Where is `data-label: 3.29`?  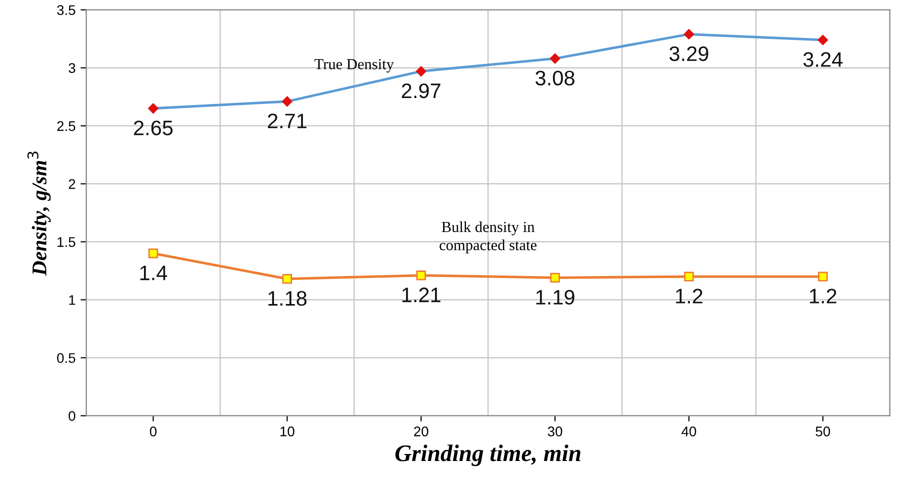 data-label: 3.29 is located at coordinates (688, 54).